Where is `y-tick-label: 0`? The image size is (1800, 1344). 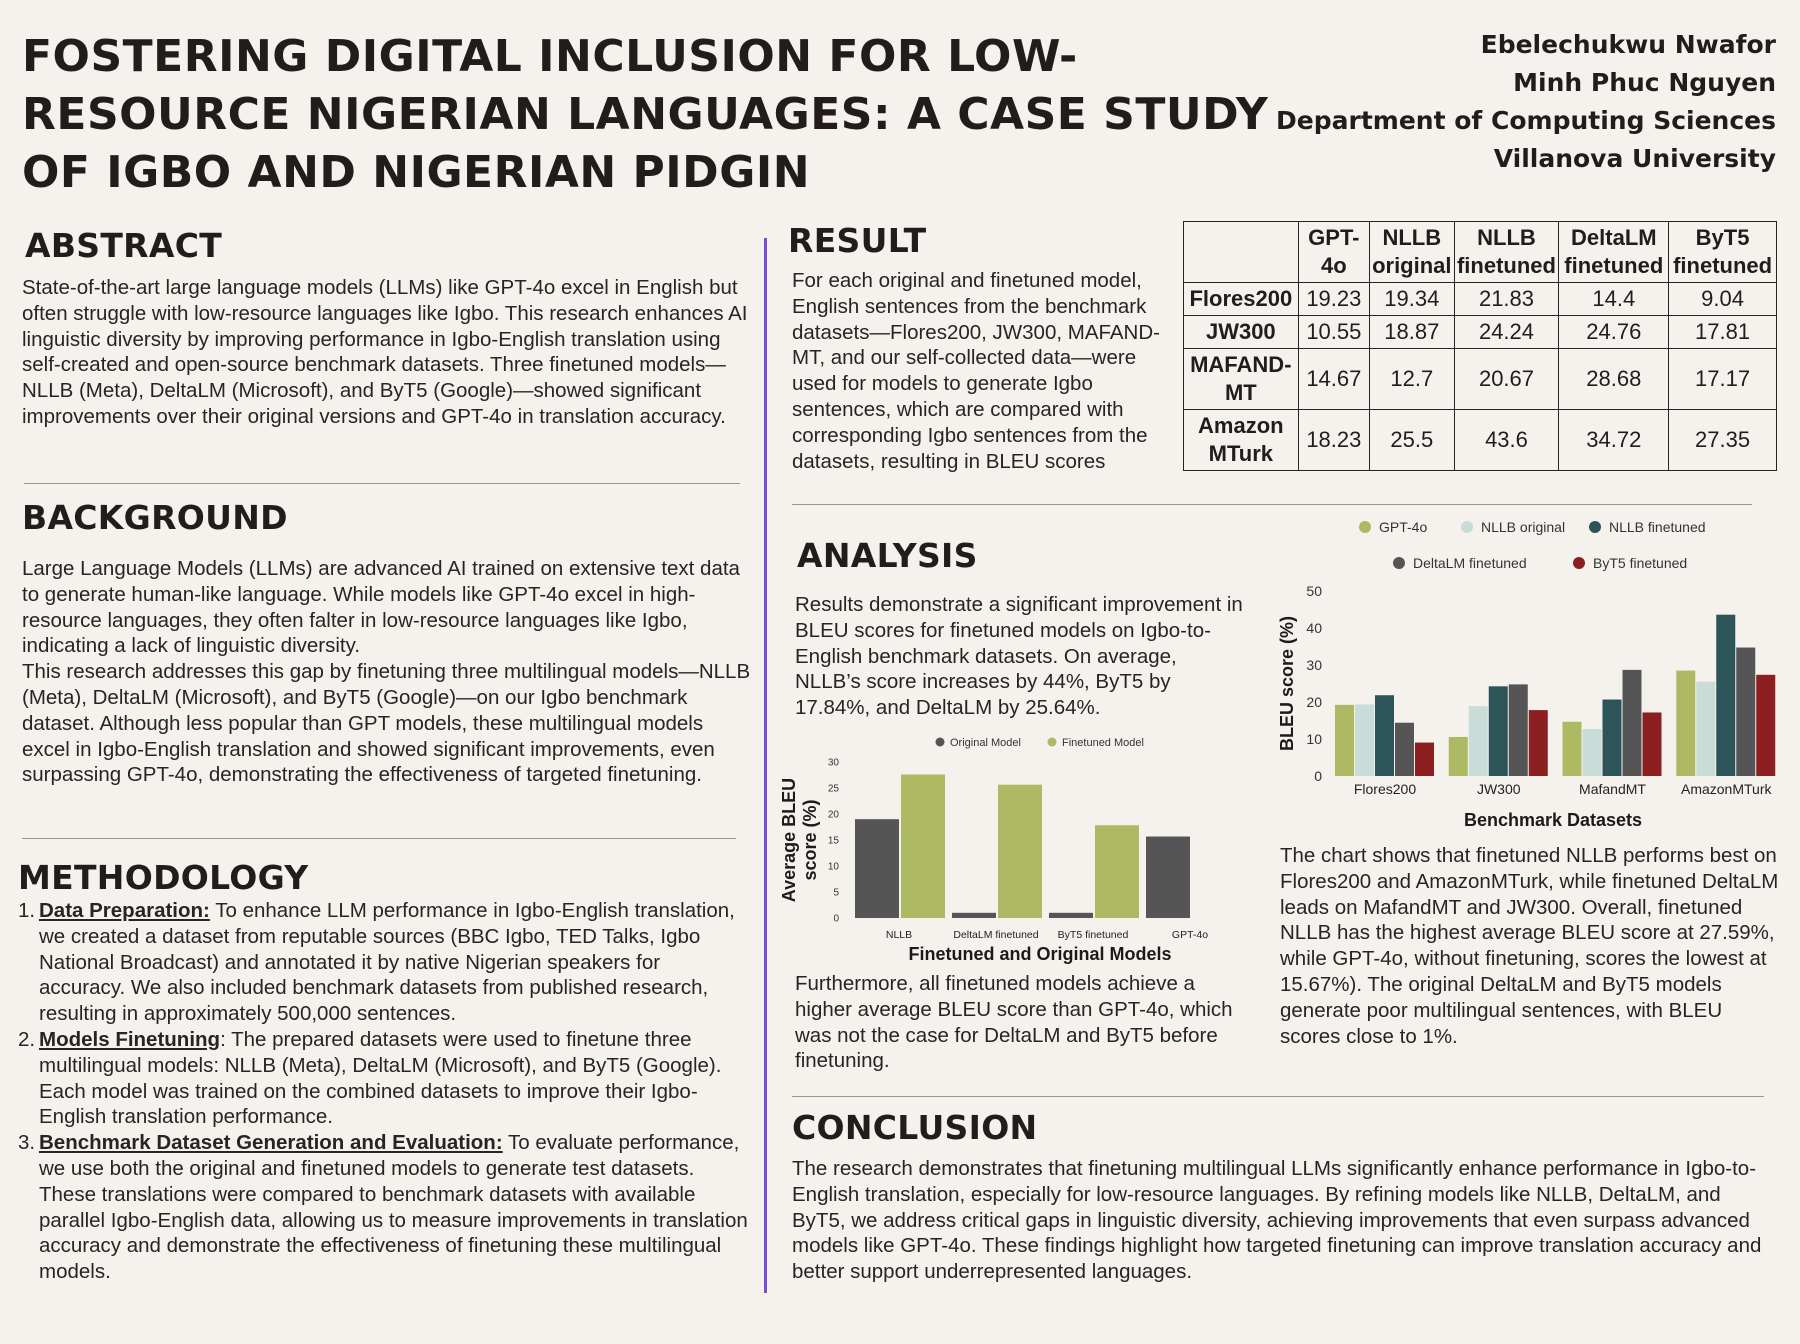 y-tick-label: 0 is located at coordinates (1318, 776).